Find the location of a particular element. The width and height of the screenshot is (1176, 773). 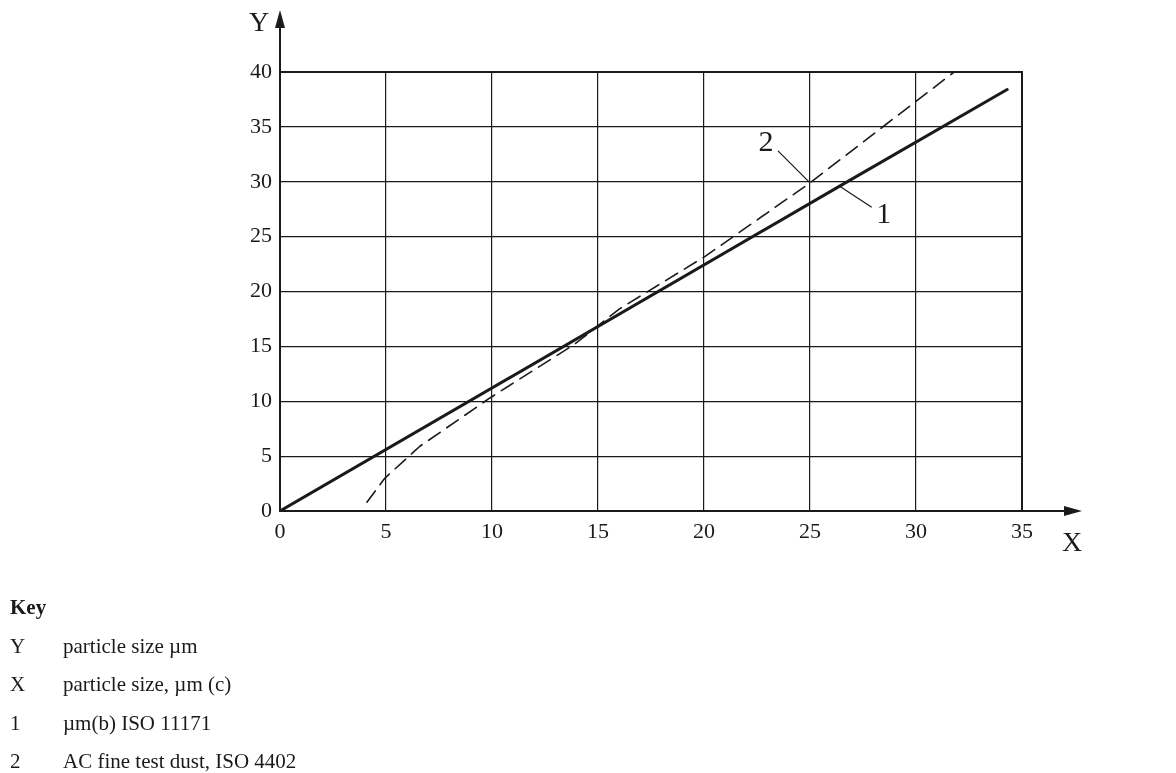

text: X particle size, µm (c) is located at coordinates (121, 684).